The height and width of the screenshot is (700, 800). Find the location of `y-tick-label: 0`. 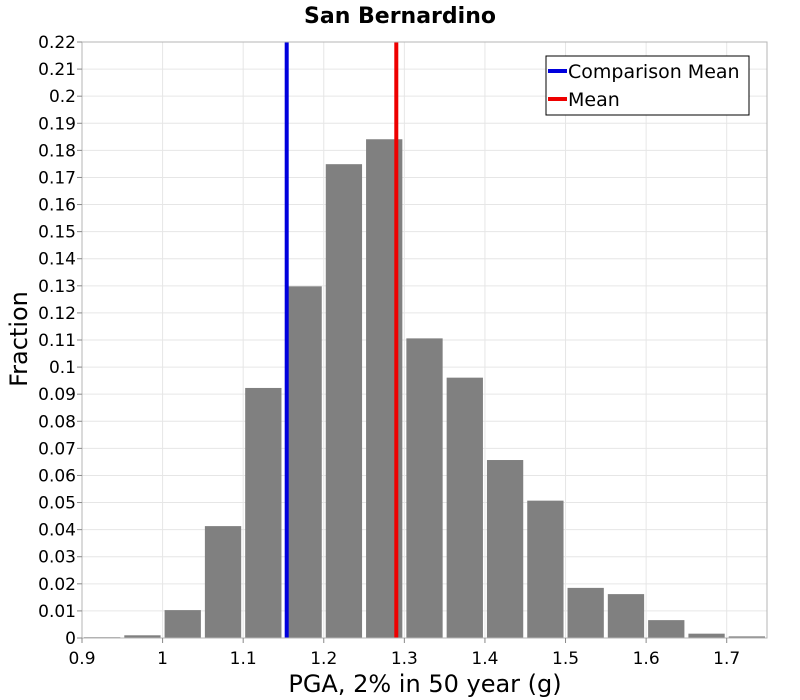

y-tick-label: 0 is located at coordinates (70, 639).